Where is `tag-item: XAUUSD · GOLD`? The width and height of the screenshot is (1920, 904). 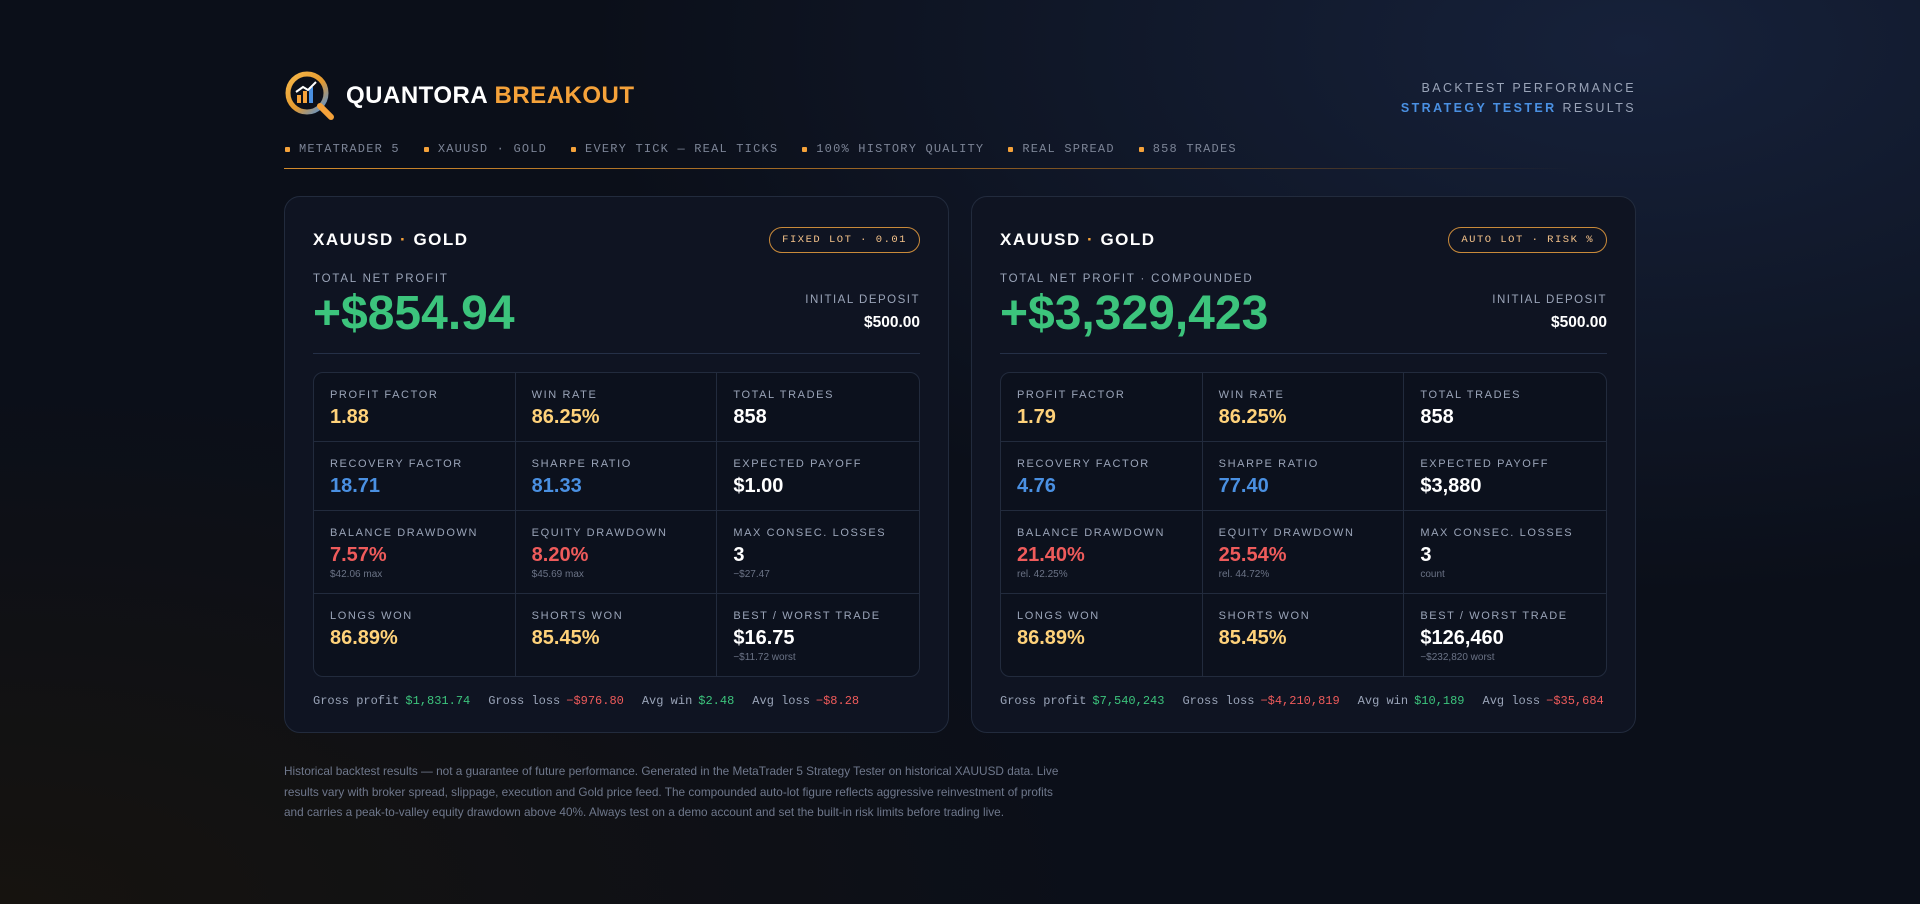
tag-item: XAUUSD · GOLD is located at coordinates (485, 149).